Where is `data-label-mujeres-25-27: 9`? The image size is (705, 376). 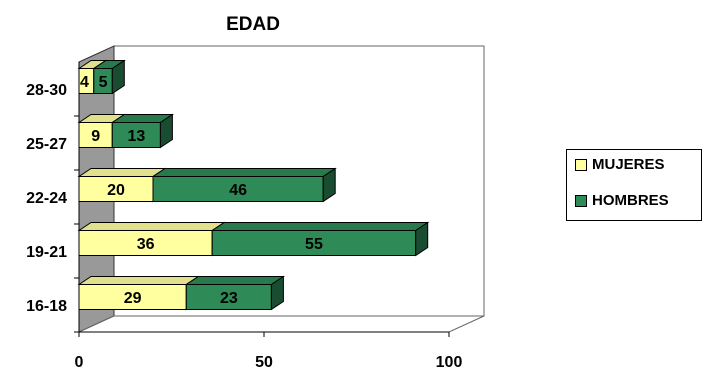 data-label-mujeres-25-27: 9 is located at coordinates (95, 136).